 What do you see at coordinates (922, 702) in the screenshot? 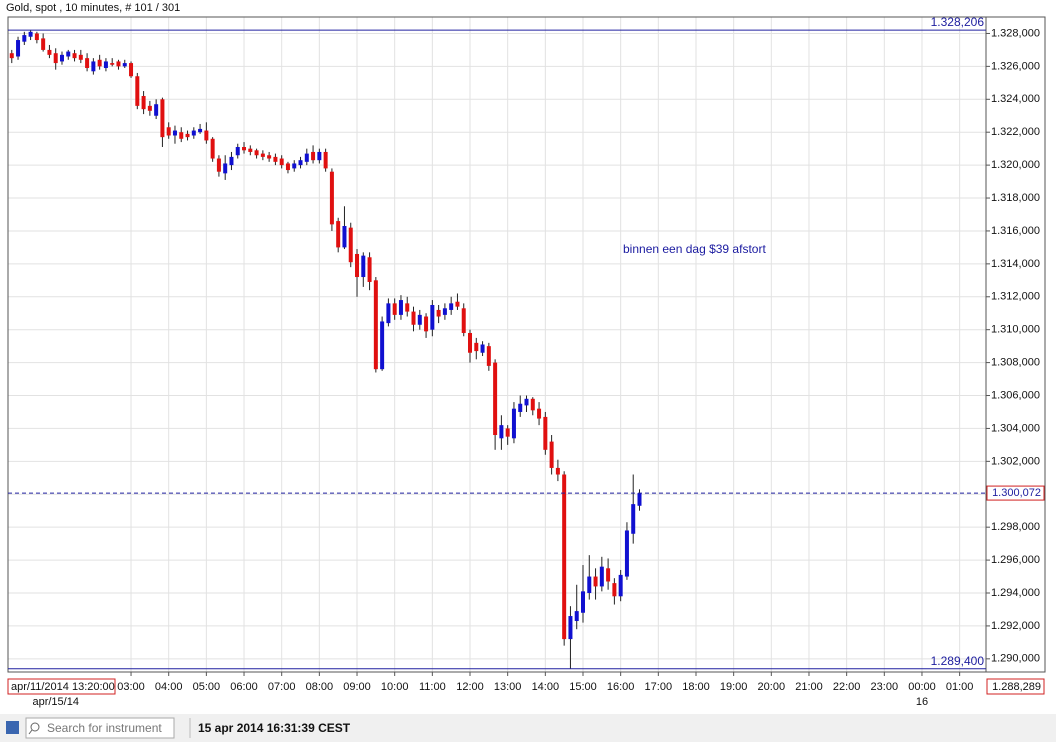
I see `date-label: 16` at bounding box center [922, 702].